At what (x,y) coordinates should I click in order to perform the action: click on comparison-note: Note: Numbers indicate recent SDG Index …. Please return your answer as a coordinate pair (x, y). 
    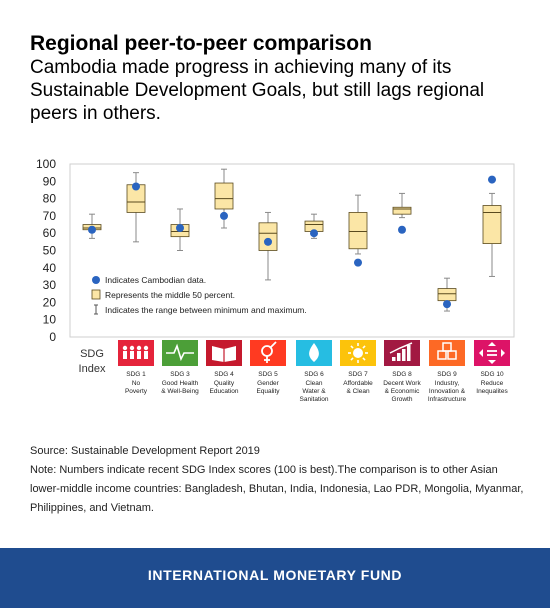
    Looking at the image, I should click on (277, 489).